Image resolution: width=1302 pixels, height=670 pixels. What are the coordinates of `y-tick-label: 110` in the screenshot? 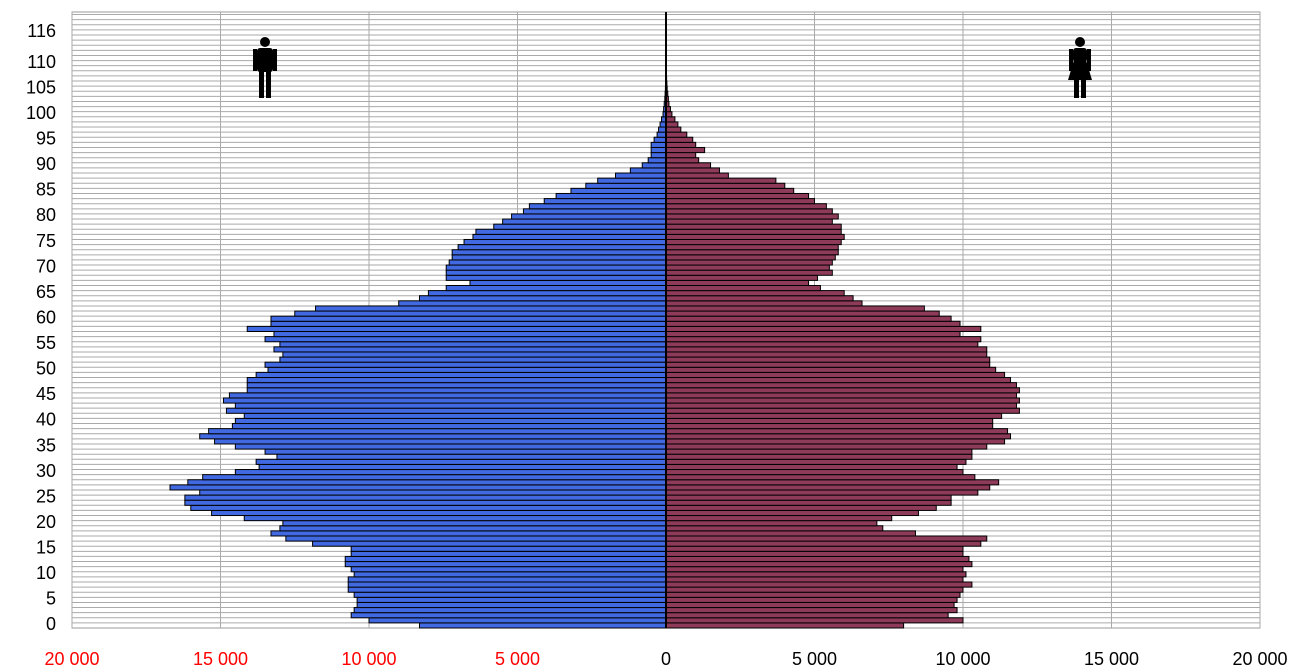 It's located at (41, 62).